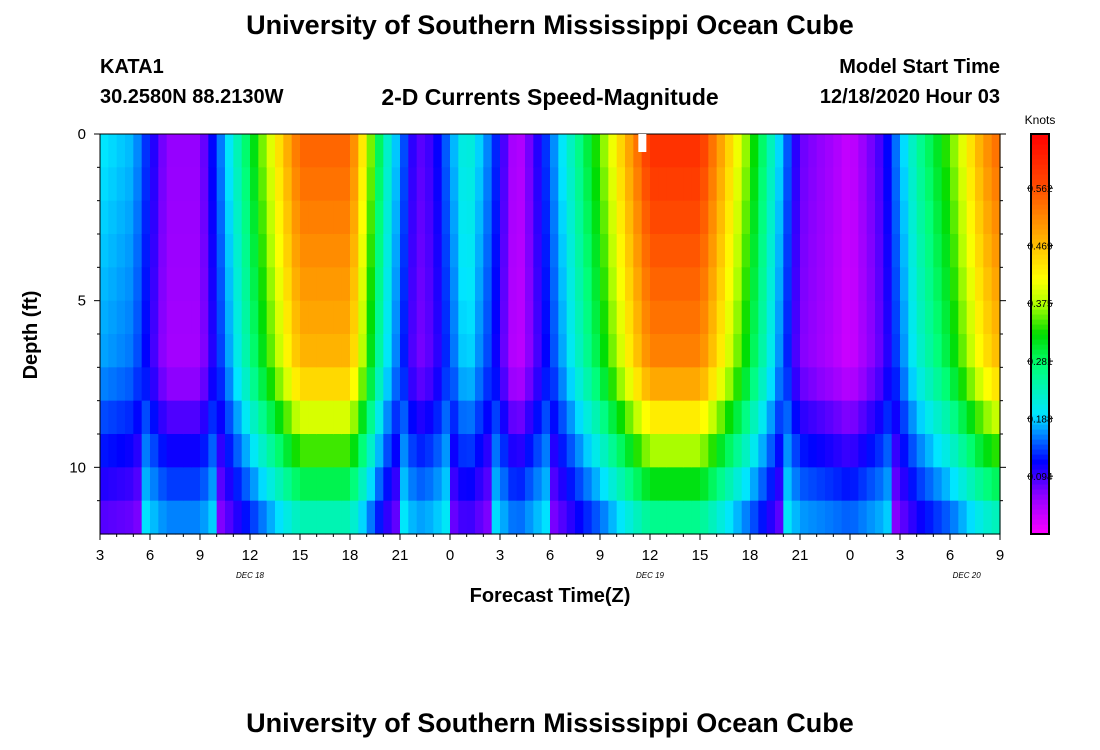 The width and height of the screenshot is (1100, 750). What do you see at coordinates (919, 67) in the screenshot?
I see `model-start-label: Model Start Time` at bounding box center [919, 67].